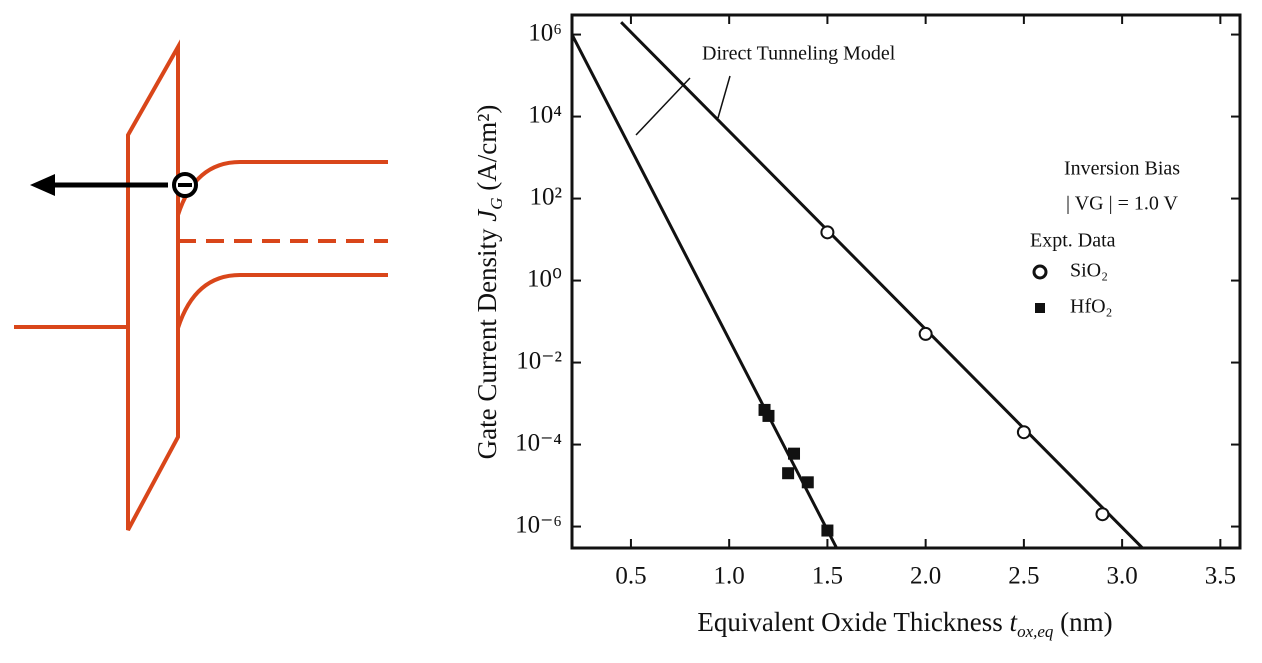  Describe the element at coordinates (630, 576) in the screenshot. I see `x-tick-label: 0.5` at that location.